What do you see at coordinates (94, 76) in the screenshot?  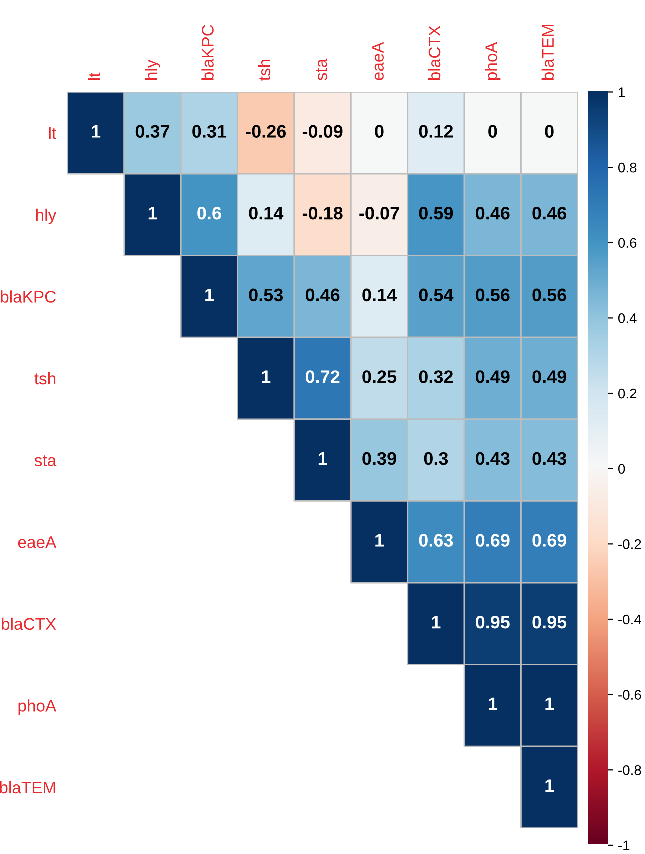 I see `x-tick-label: lt` at bounding box center [94, 76].